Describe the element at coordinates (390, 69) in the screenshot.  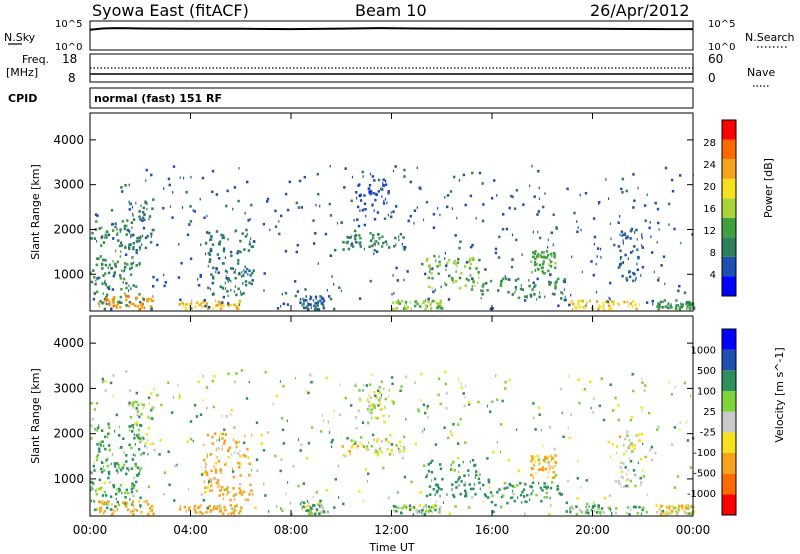
I see `frequency-panel: Freq. [MHz] 18 8 60 0 Nave` at that location.